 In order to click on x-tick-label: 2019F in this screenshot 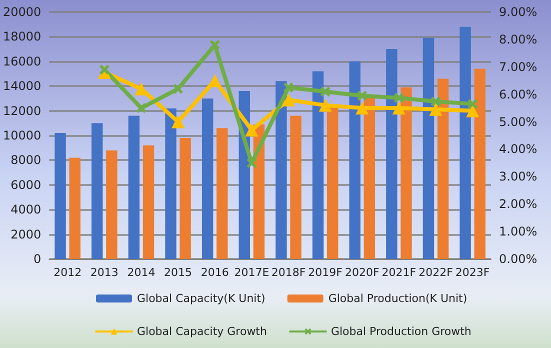, I will do `click(325, 272)`.